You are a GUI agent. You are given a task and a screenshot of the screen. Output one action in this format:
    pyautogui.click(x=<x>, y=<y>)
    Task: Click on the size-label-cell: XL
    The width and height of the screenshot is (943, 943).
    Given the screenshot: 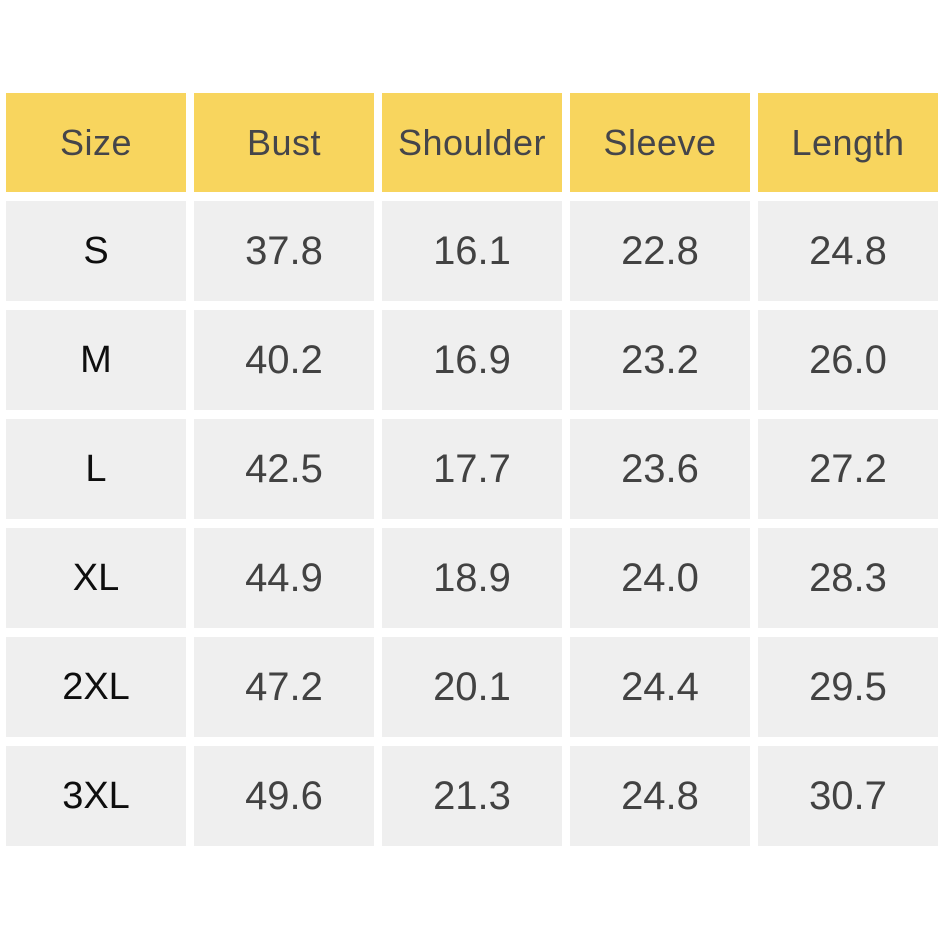 What is the action you would take?
    pyautogui.click(x=96, y=578)
    